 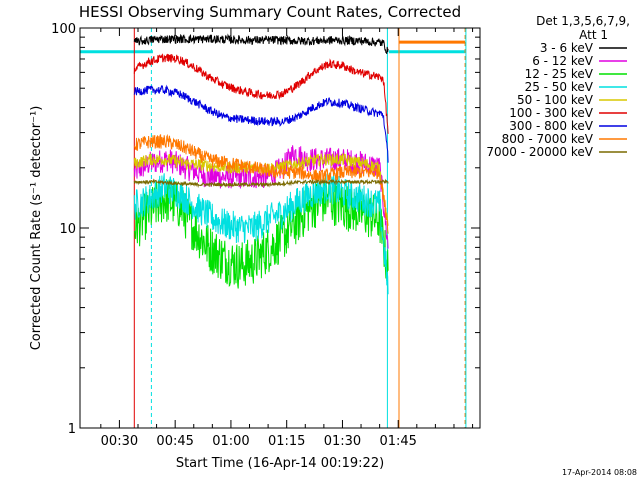 What do you see at coordinates (63, 29) in the screenshot?
I see `y-tick-label-2: 100` at bounding box center [63, 29].